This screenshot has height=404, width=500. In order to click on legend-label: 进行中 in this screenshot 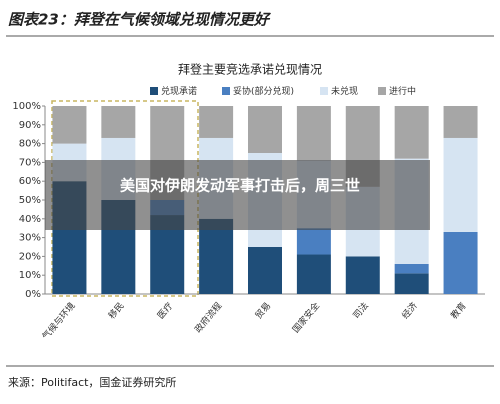, I will do `click(402, 91)`.